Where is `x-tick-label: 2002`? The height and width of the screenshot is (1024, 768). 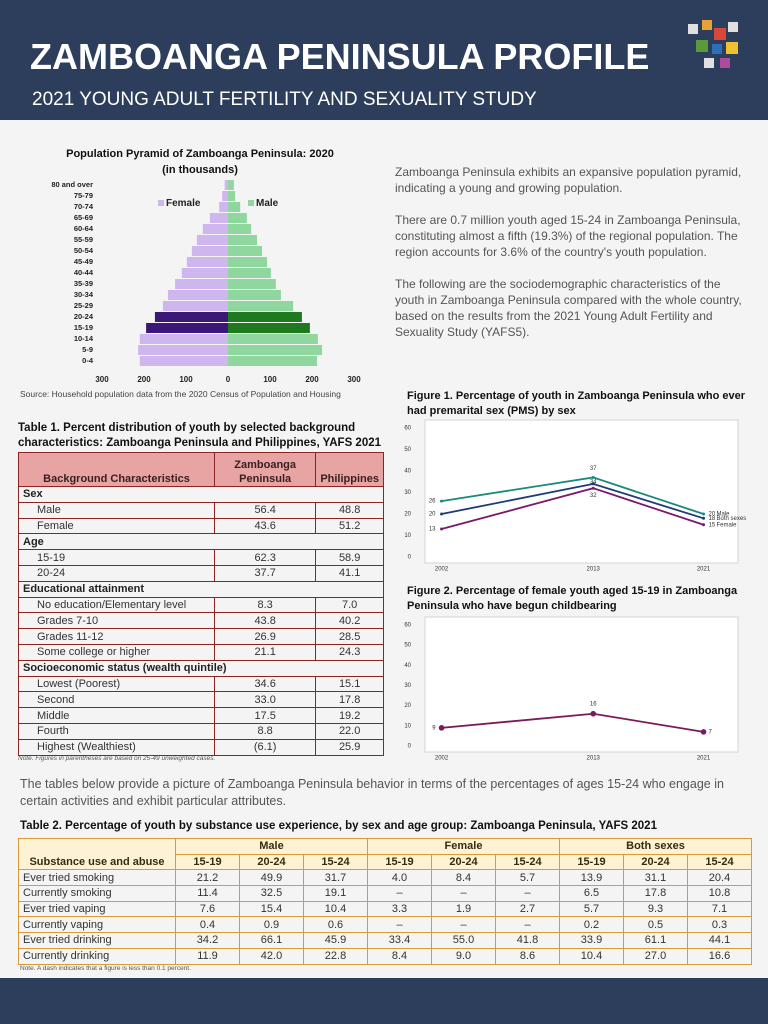 x-tick-label: 2002 is located at coordinates (442, 759).